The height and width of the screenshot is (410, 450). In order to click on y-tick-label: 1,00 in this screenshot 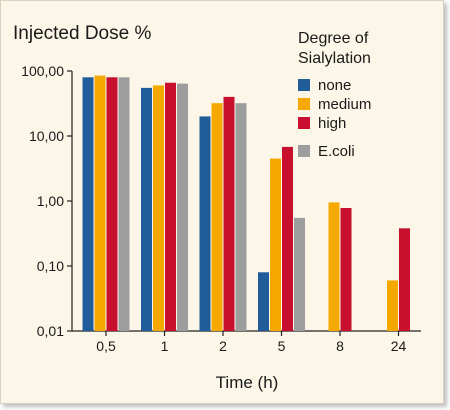, I will do `click(50, 201)`.